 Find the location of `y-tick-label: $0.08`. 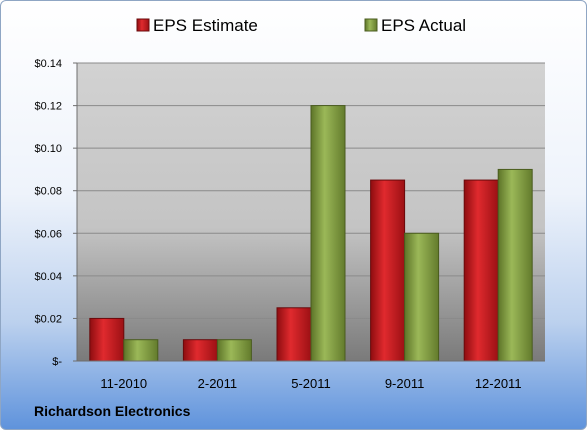

y-tick-label: $0.08 is located at coordinates (48, 192).